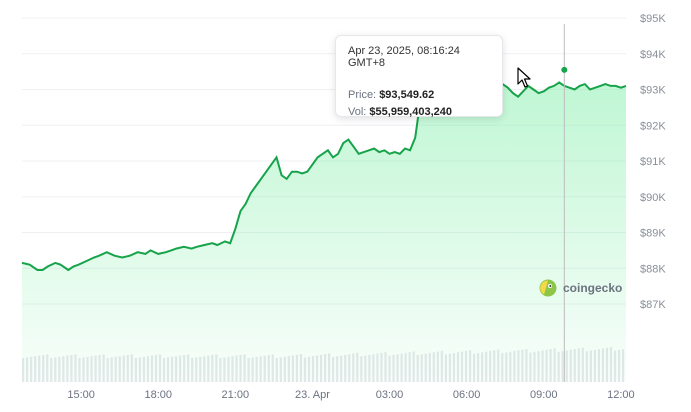 This screenshot has height=412, width=691. Describe the element at coordinates (312, 395) in the screenshot. I see `x-tick-label: 23. Apr` at that location.